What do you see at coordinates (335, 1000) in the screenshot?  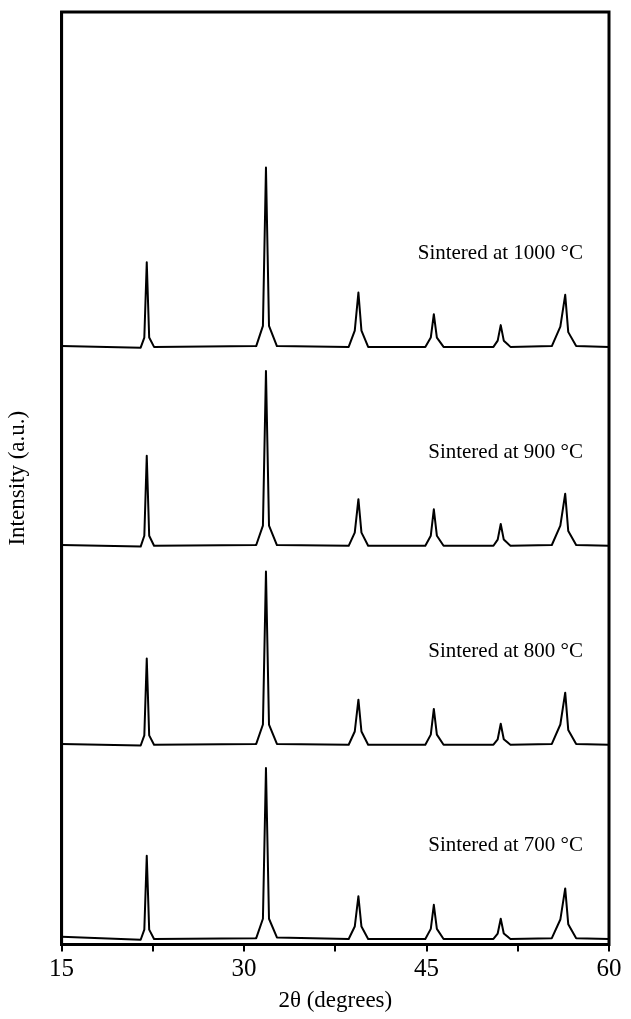 I see `x-axis-title: 2θ (degrees)` at bounding box center [335, 1000].